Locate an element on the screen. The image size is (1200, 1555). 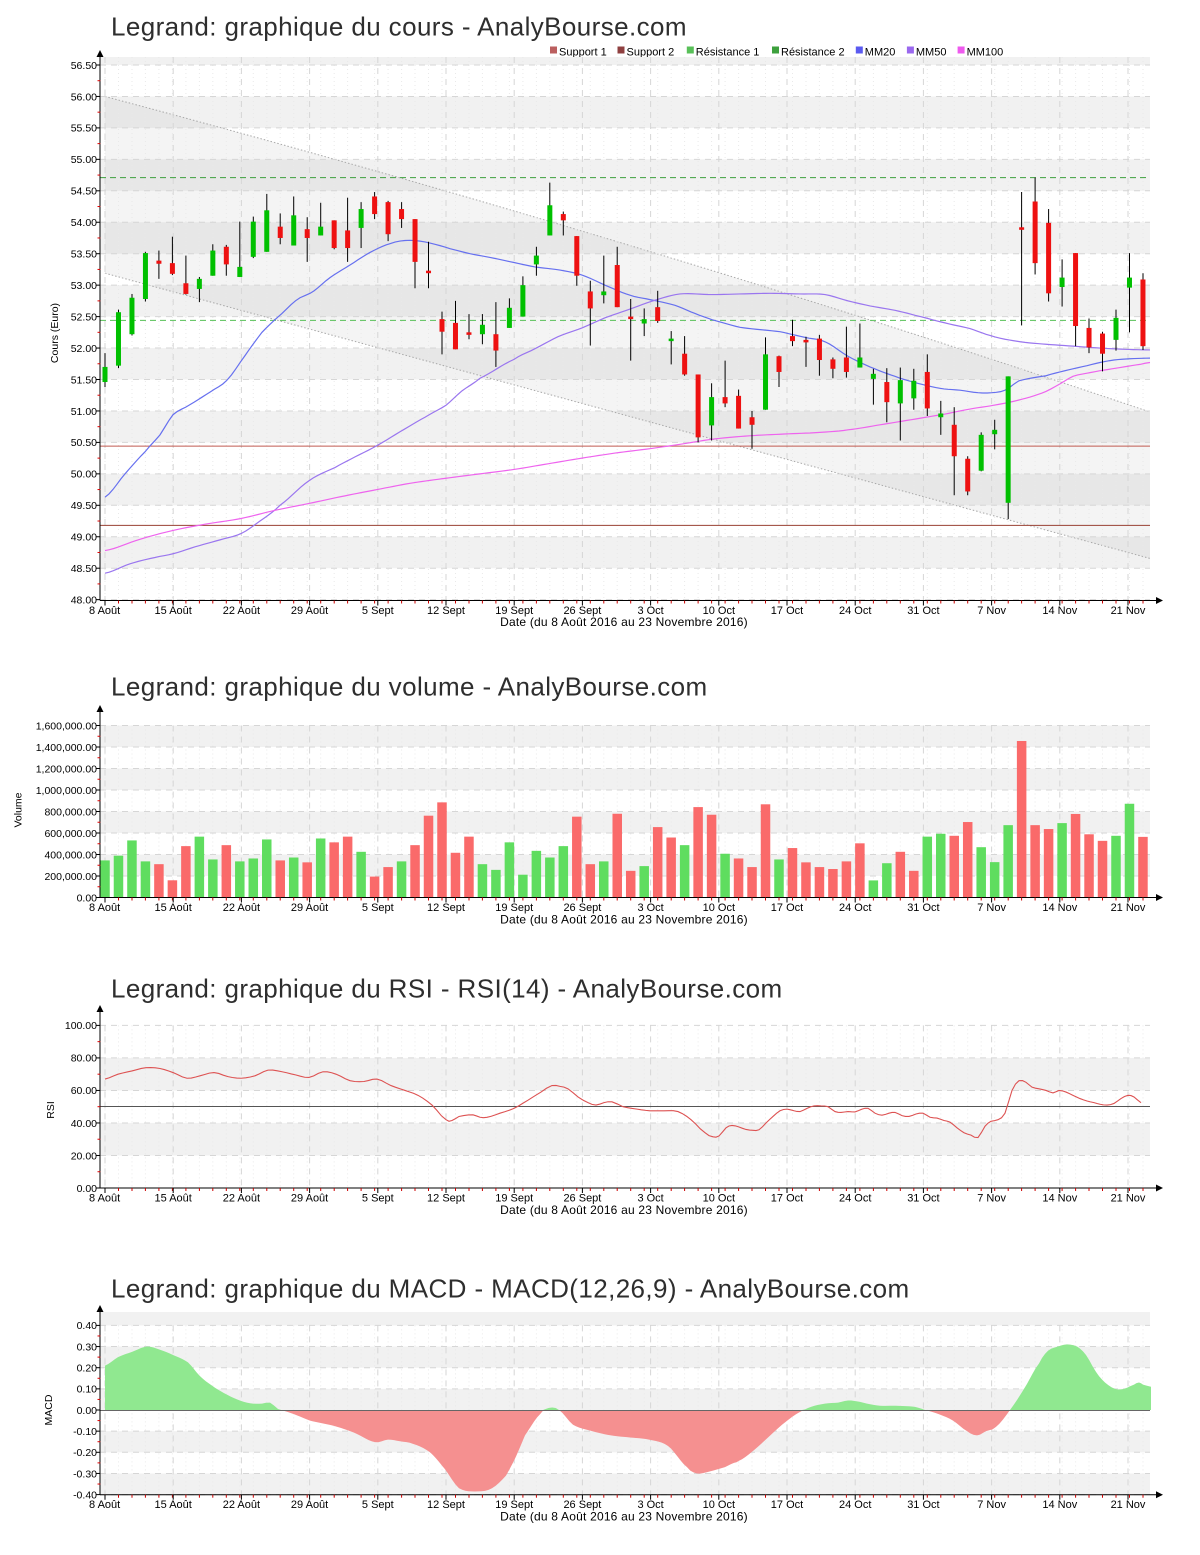
svg-text: 53.00 is located at coordinates (84, 286).